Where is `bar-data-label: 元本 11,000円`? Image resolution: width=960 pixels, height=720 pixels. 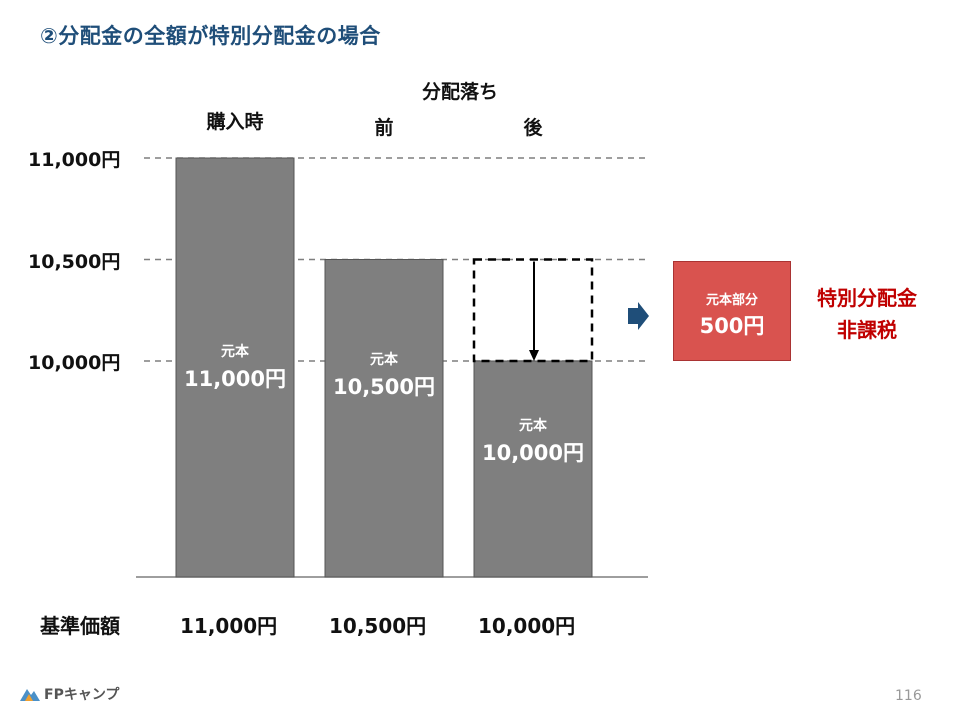 bar-data-label: 元本 11,000円 is located at coordinates (235, 367).